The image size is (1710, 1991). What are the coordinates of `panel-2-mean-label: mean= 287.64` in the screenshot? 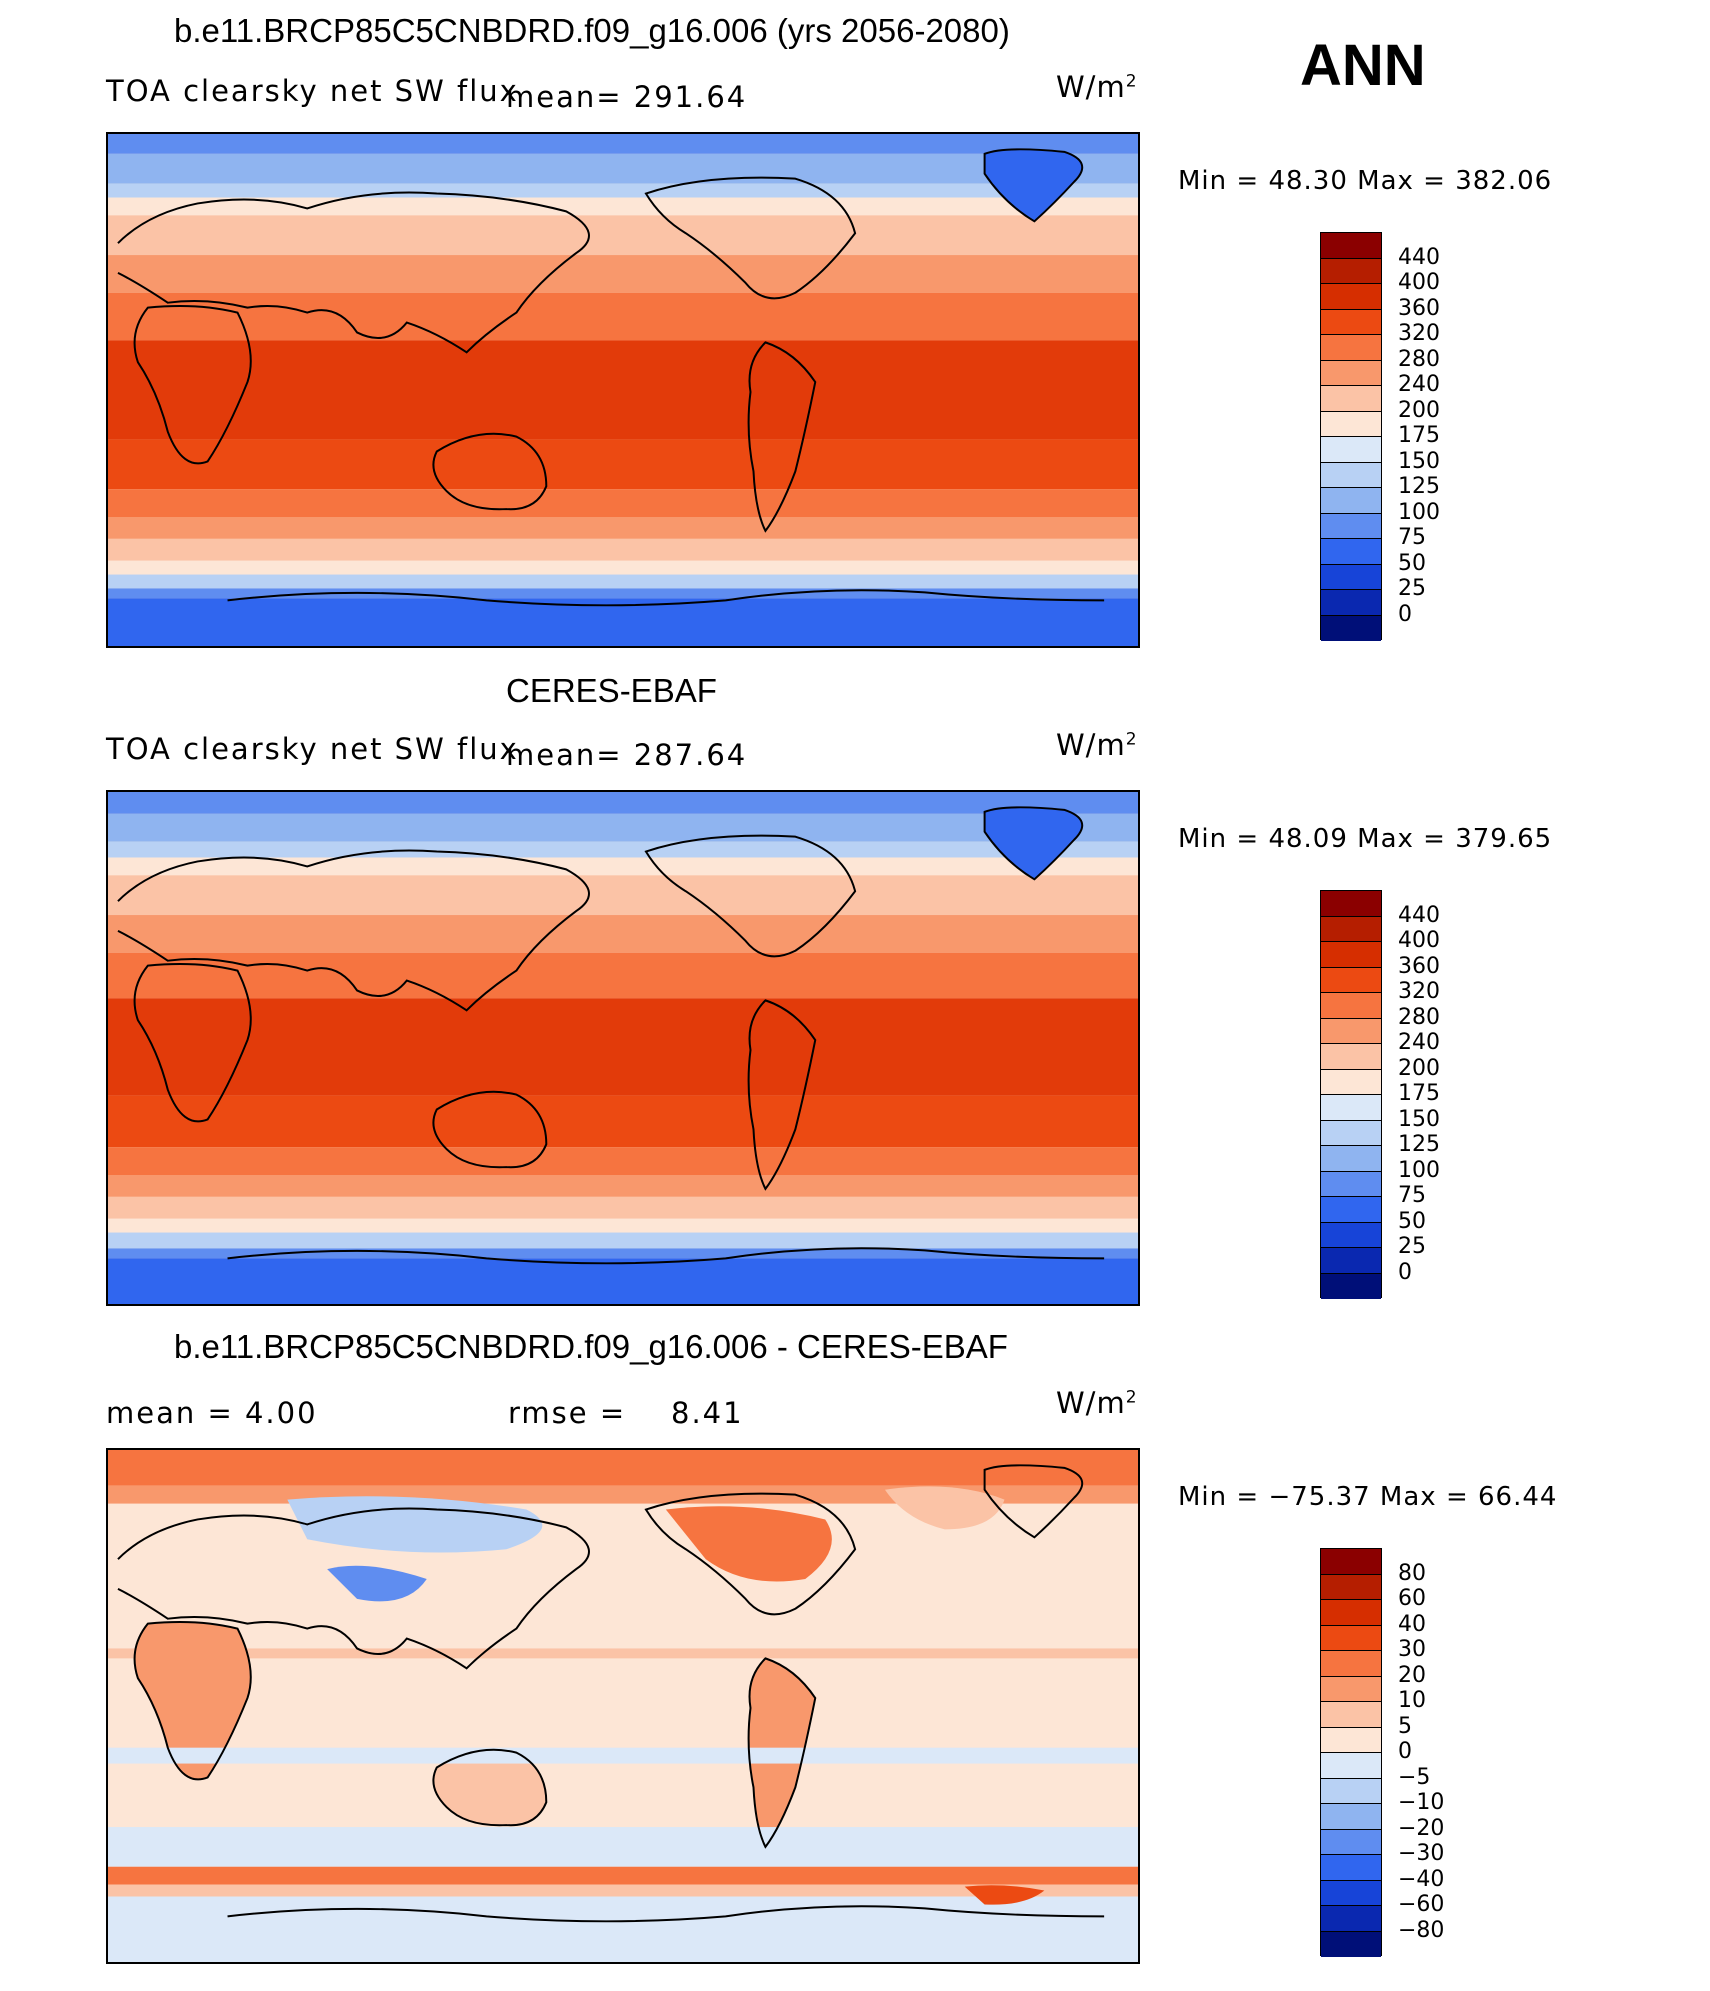 It's located at (627, 755).